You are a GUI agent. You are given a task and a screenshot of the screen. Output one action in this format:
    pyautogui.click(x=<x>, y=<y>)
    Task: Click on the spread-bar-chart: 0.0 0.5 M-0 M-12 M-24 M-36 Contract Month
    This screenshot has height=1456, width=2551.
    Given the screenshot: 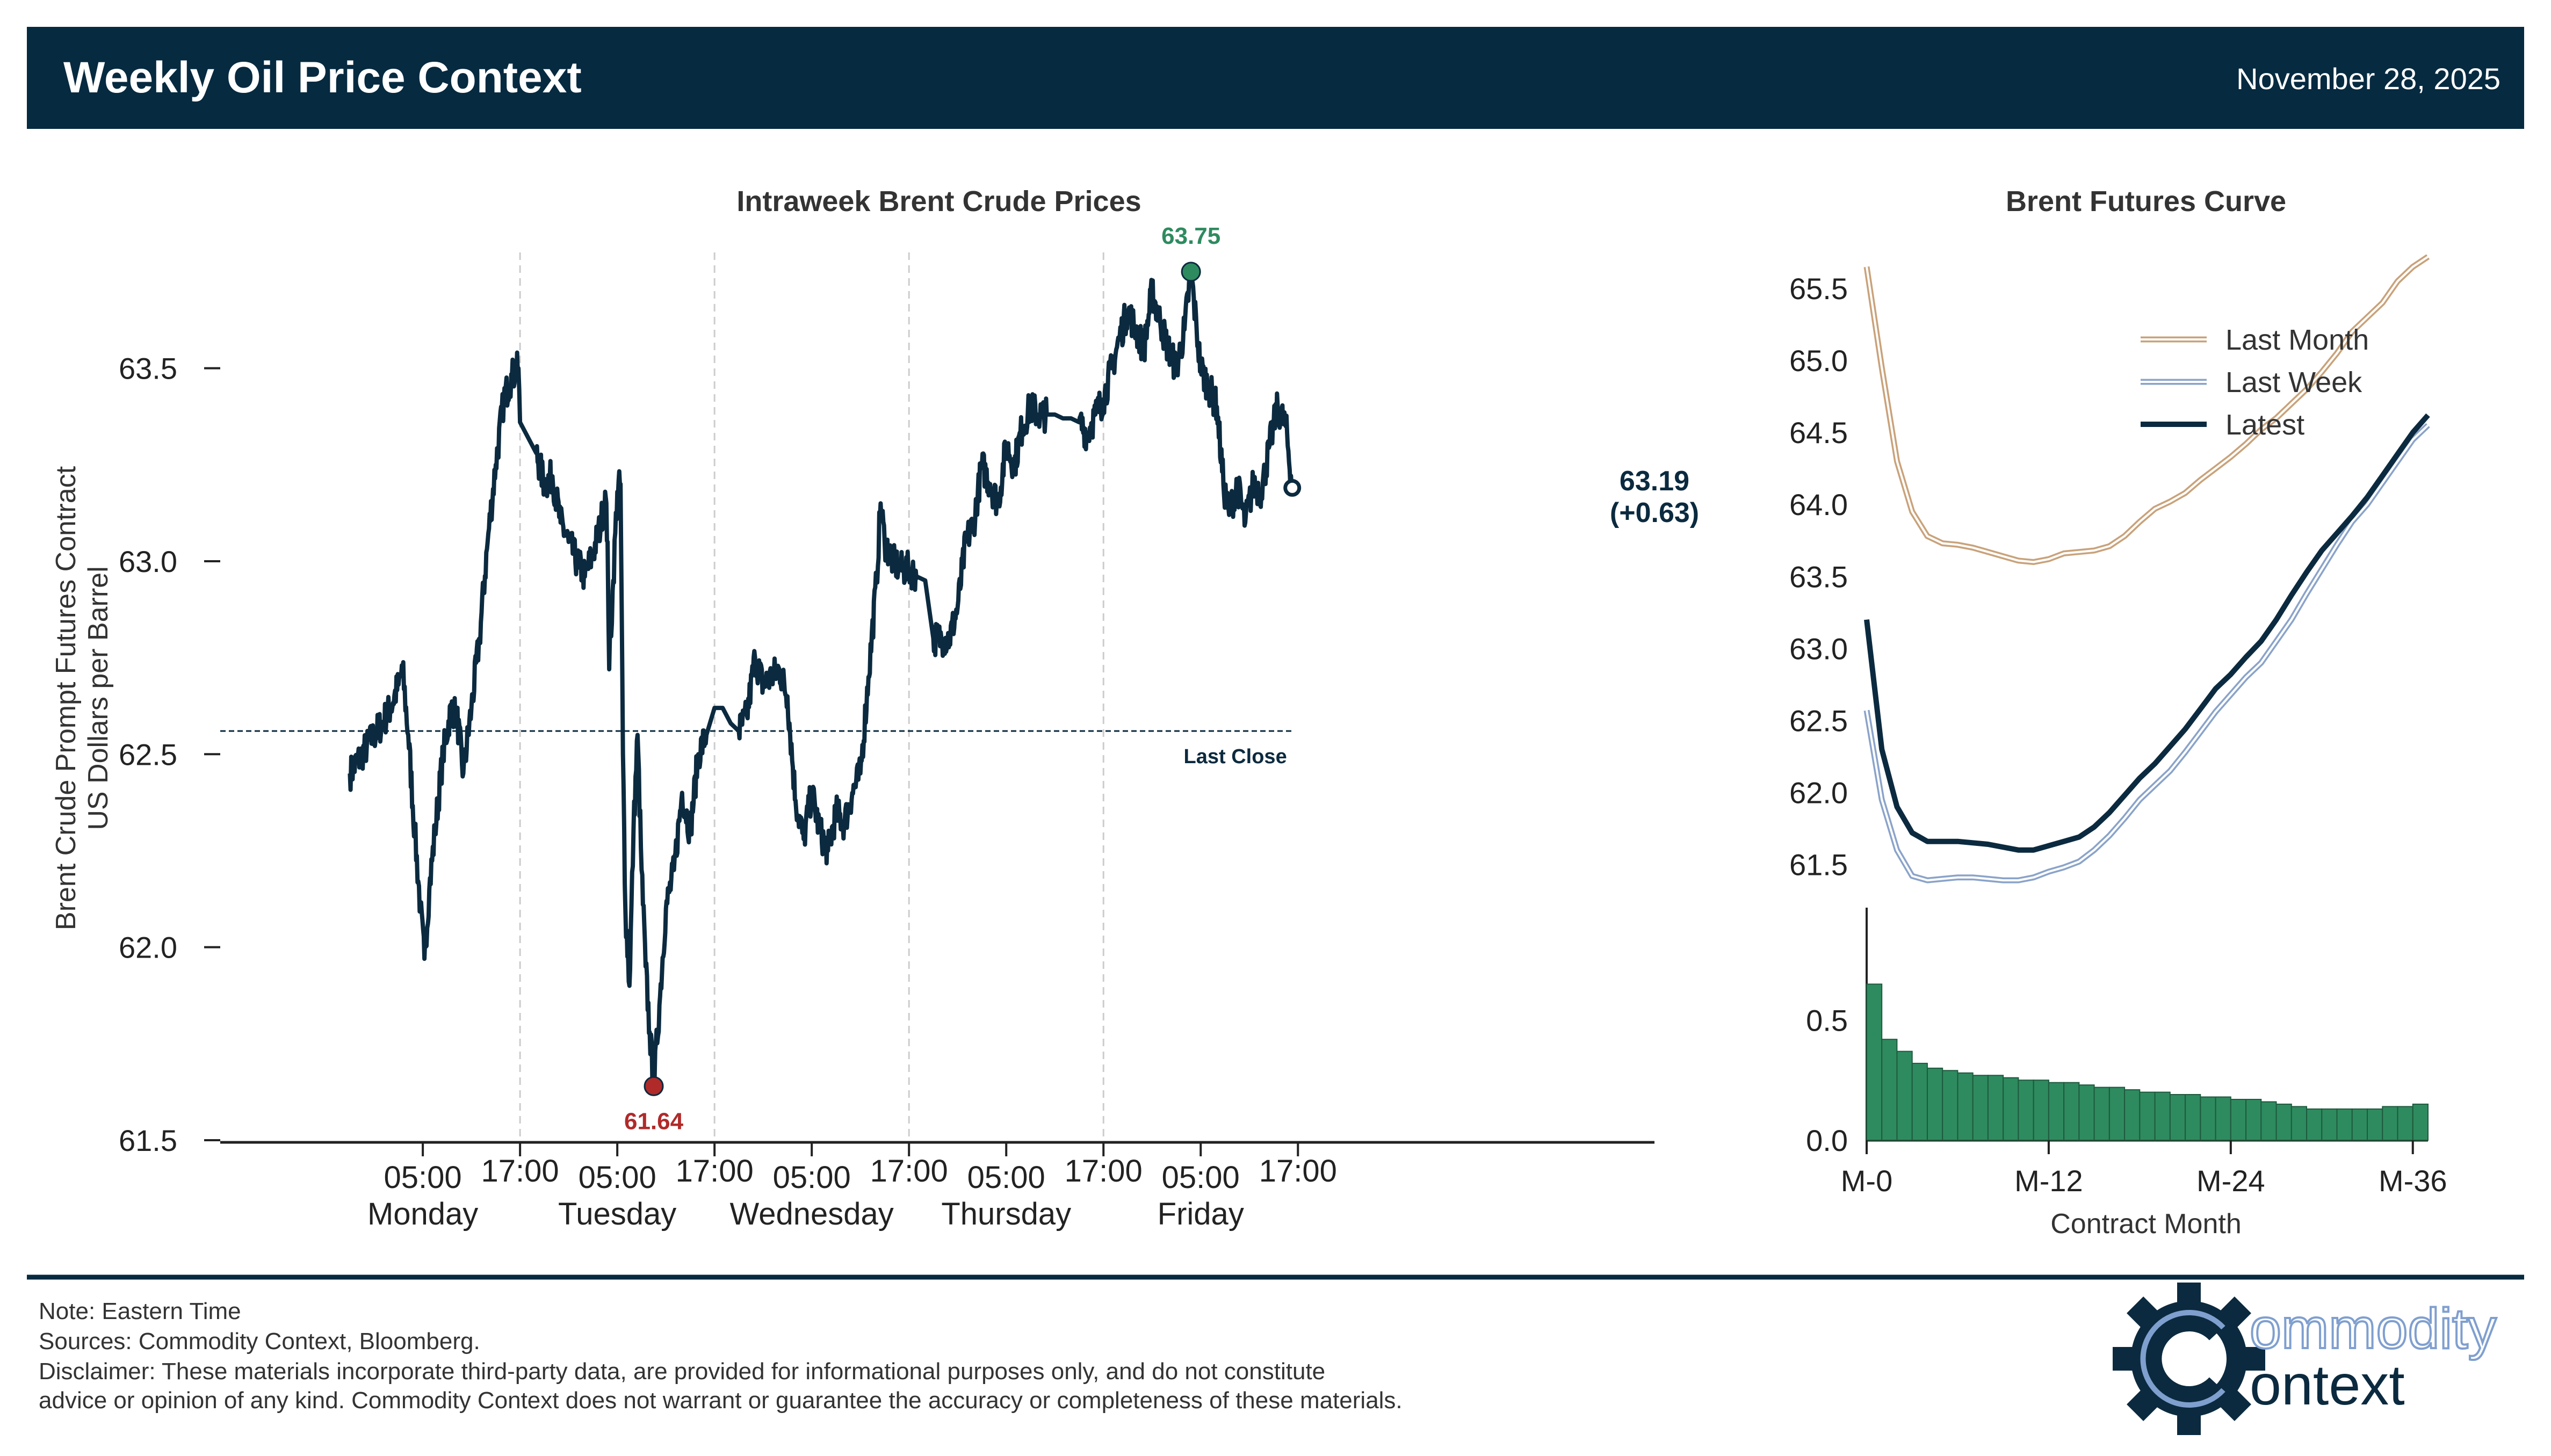 What is the action you would take?
    pyautogui.click(x=2126, y=1074)
    